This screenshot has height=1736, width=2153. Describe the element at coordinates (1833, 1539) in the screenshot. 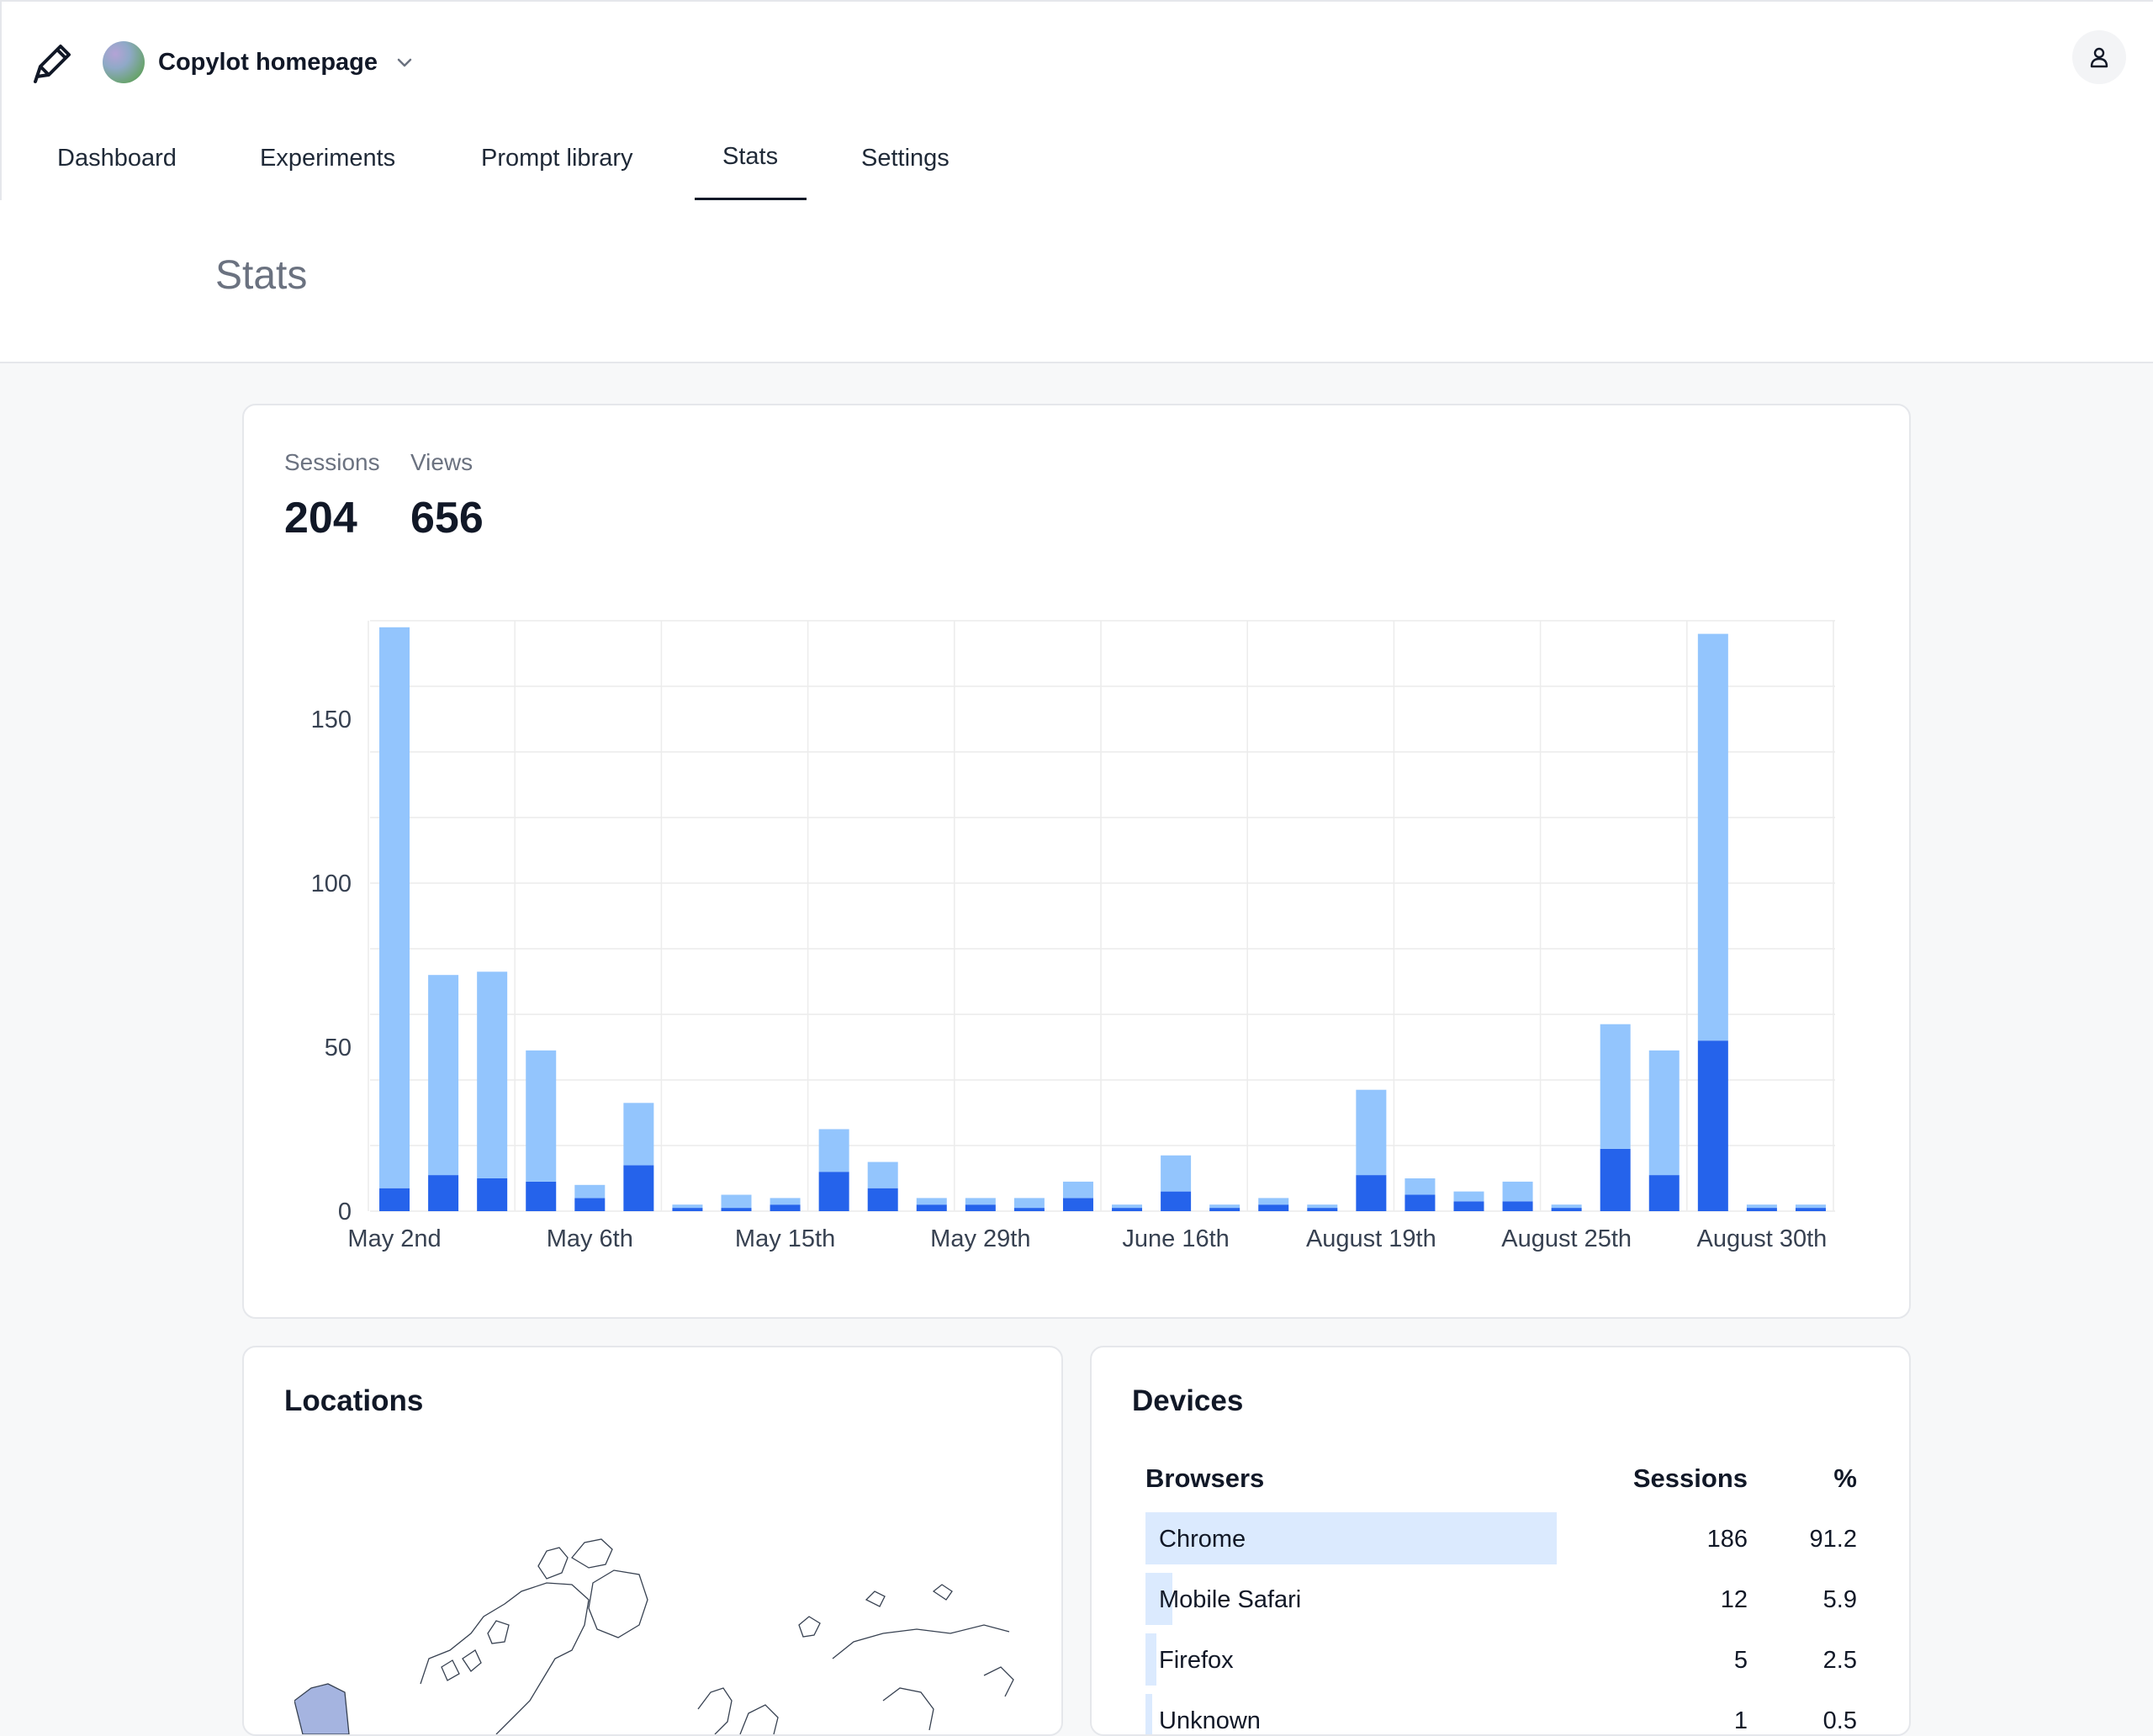

I see `browser-percent: 91.2` at that location.